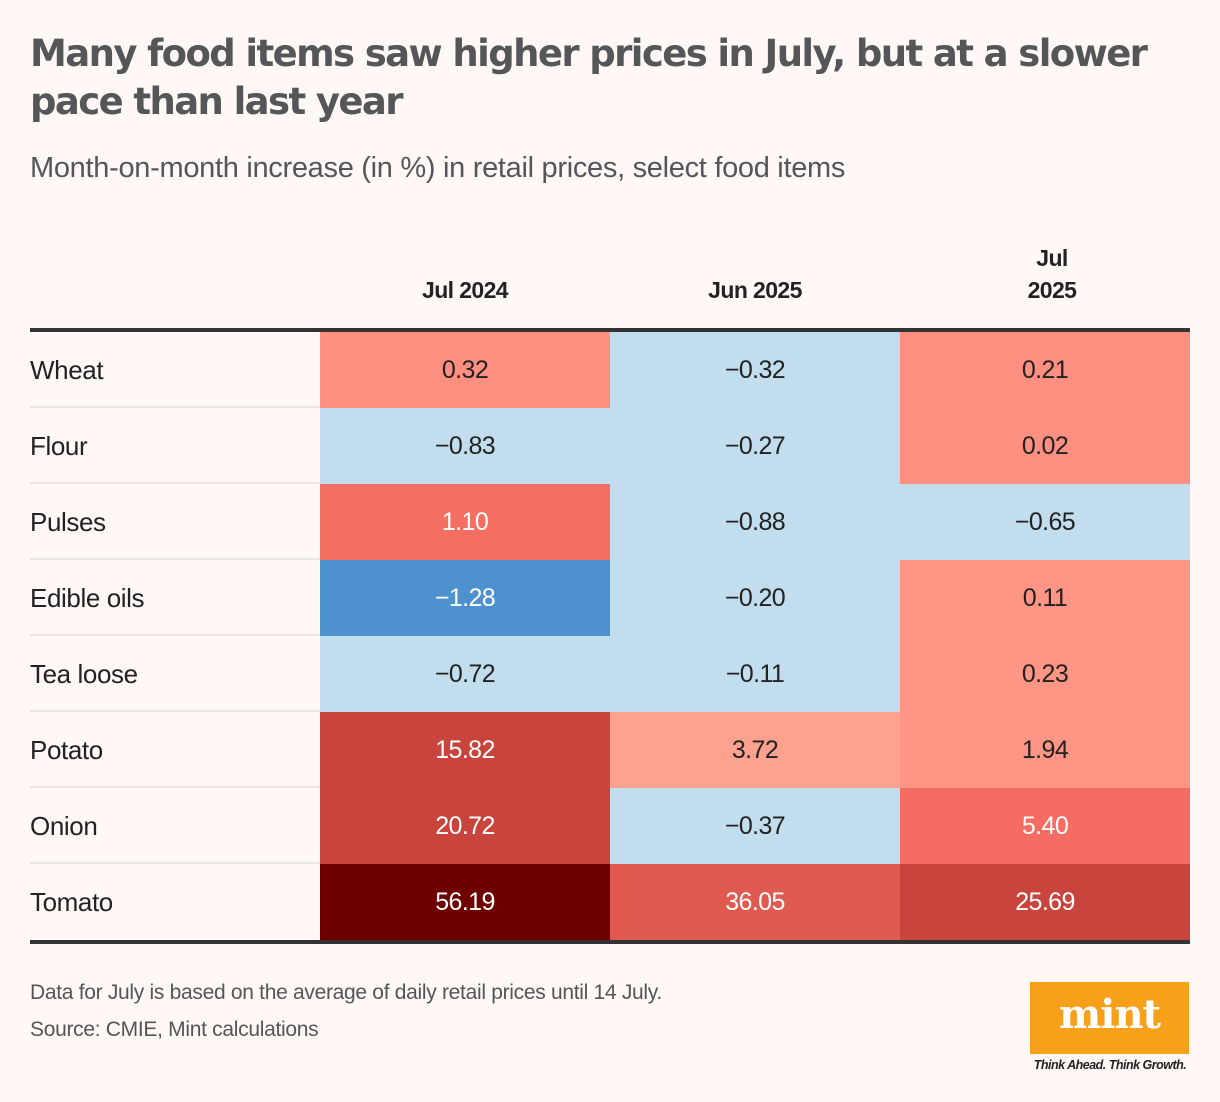 This screenshot has height=1102, width=1220. What do you see at coordinates (84, 674) in the screenshot?
I see `row-label: Tea loose` at bounding box center [84, 674].